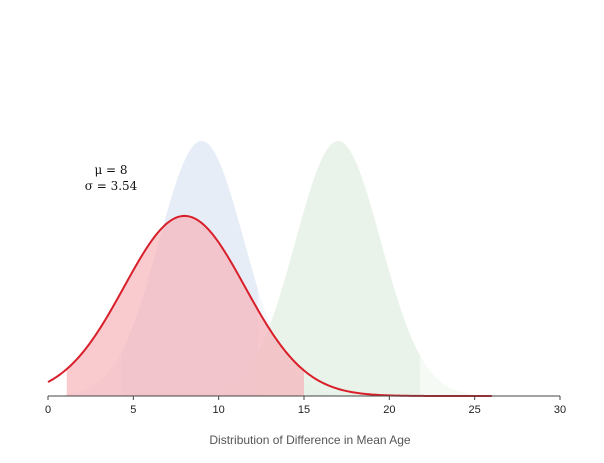 This screenshot has width=604, height=463. I want to click on x-tick-label-10: 10, so click(219, 410).